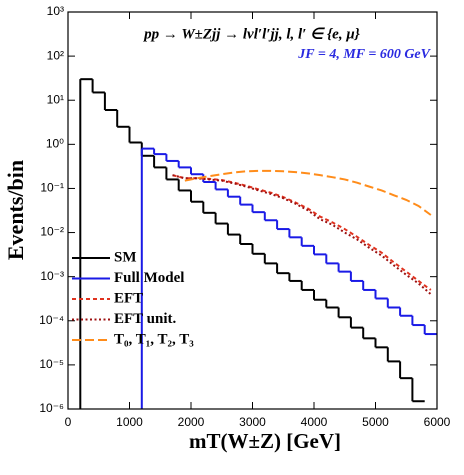  What do you see at coordinates (251, 34) in the screenshot?
I see `chart-title: pp → W±Zjj → lνl′l′jj, l, l′ ∈ {e, μ}` at bounding box center [251, 34].